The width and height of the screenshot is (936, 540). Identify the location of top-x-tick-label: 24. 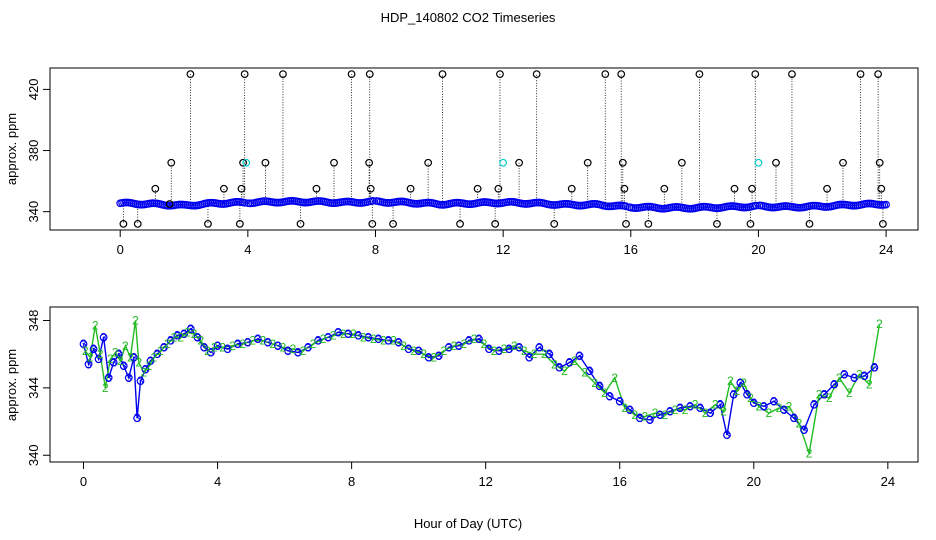
(886, 249).